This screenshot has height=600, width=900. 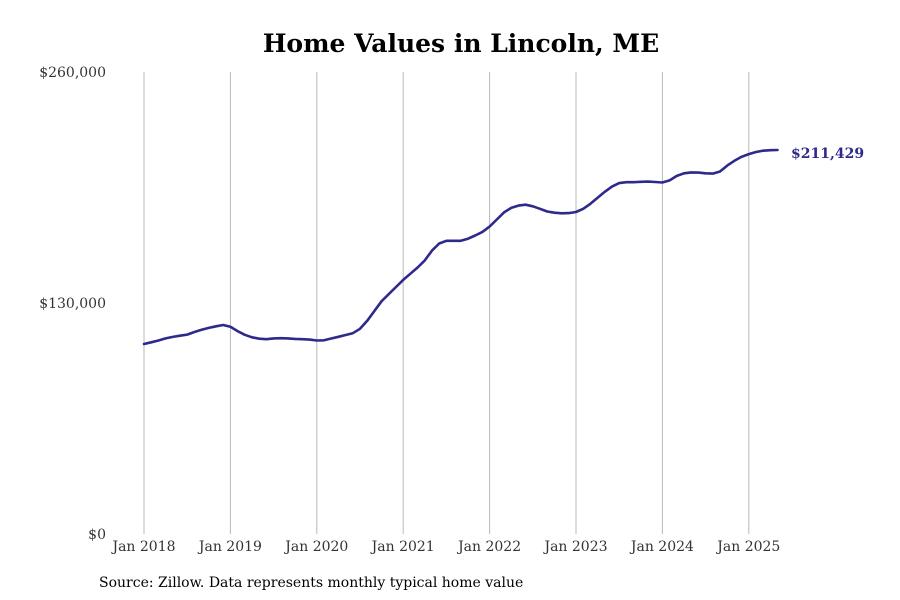 What do you see at coordinates (747, 547) in the screenshot?
I see `x-tick-label: Jan 2025` at bounding box center [747, 547].